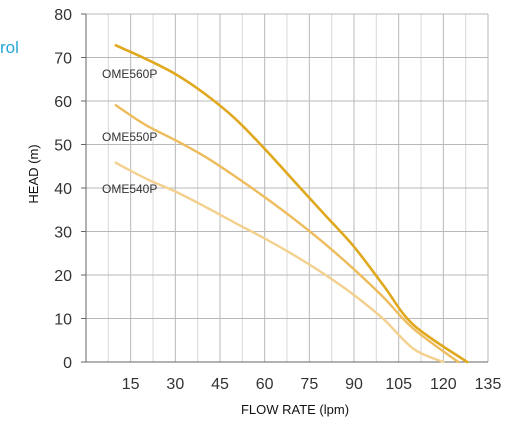 The height and width of the screenshot is (425, 522). Describe the element at coordinates (129, 74) in the screenshot. I see `series-label: OME560P` at that location.